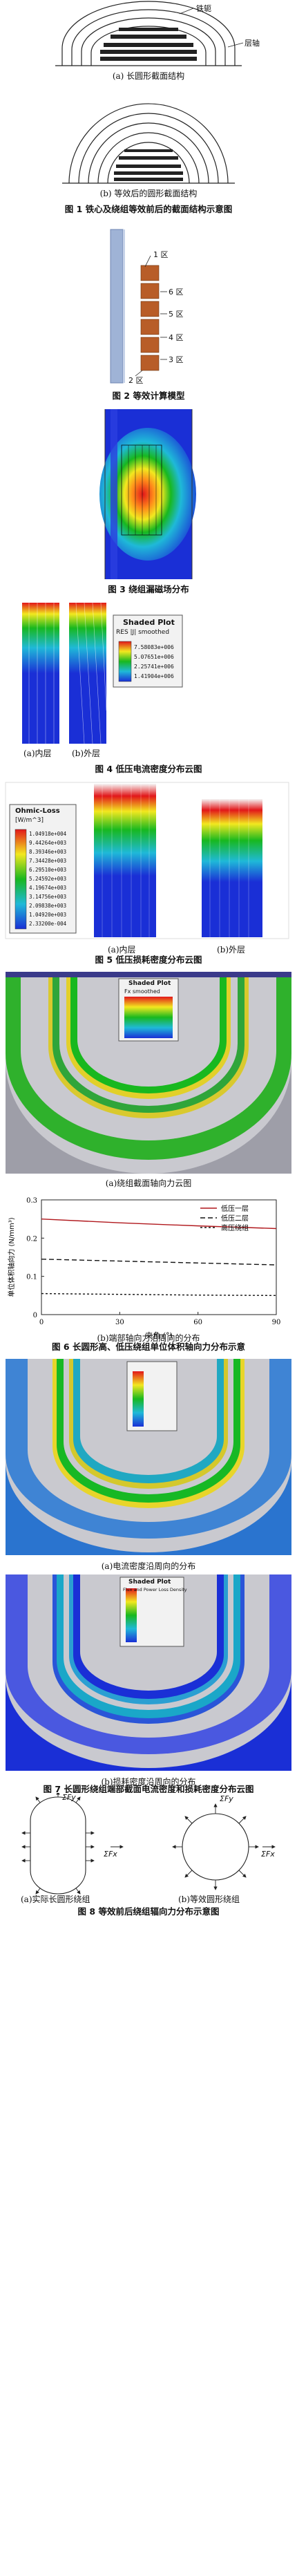 Image resolution: width=297 pixels, height=2576 pixels. I want to click on chart-ylabel: 单位体积轴向力 (N/mm³), so click(11, 1257).